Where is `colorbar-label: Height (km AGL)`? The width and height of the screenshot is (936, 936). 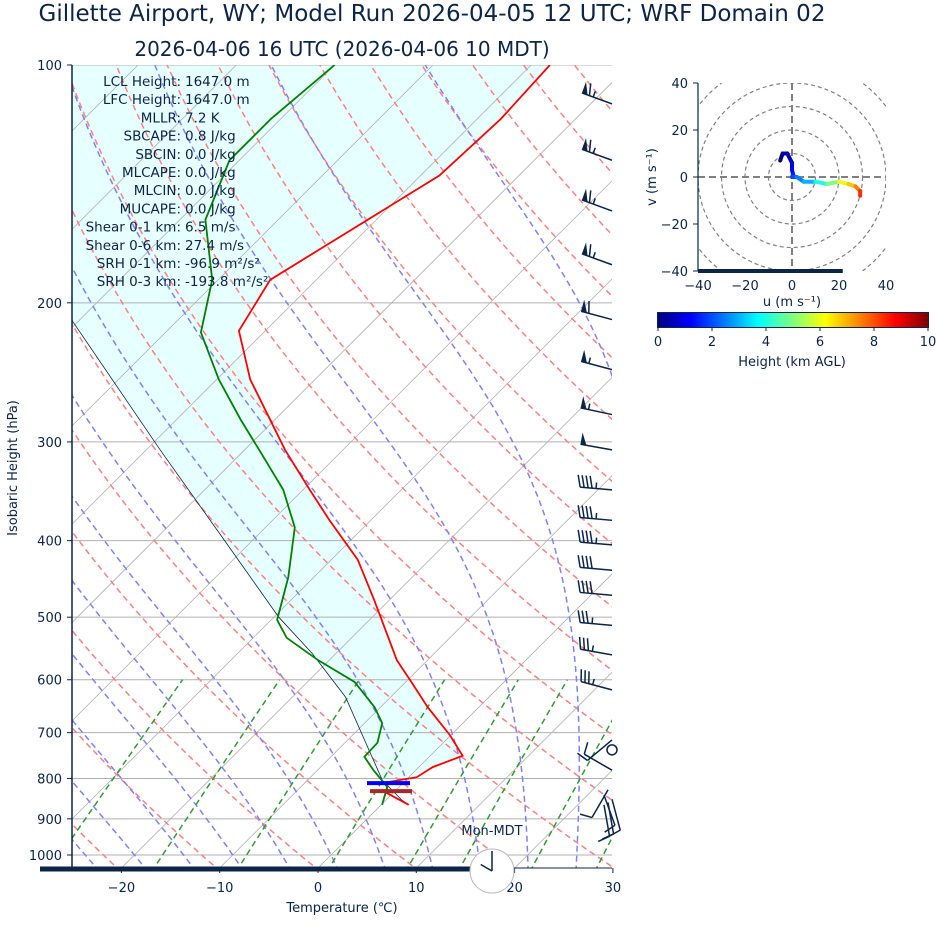
colorbar-label: Height (km AGL) is located at coordinates (792, 362).